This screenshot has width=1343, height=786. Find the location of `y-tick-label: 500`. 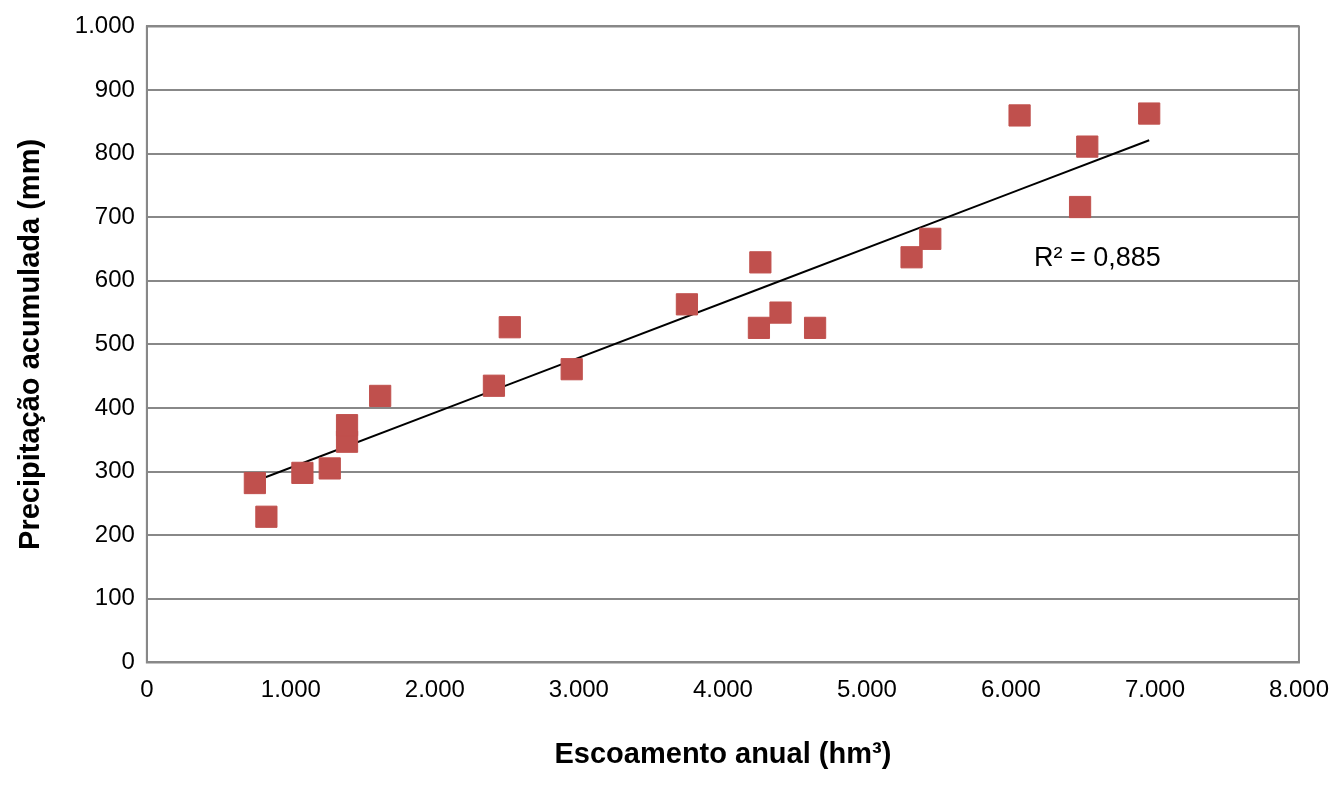

y-tick-label: 500 is located at coordinates (114, 343).